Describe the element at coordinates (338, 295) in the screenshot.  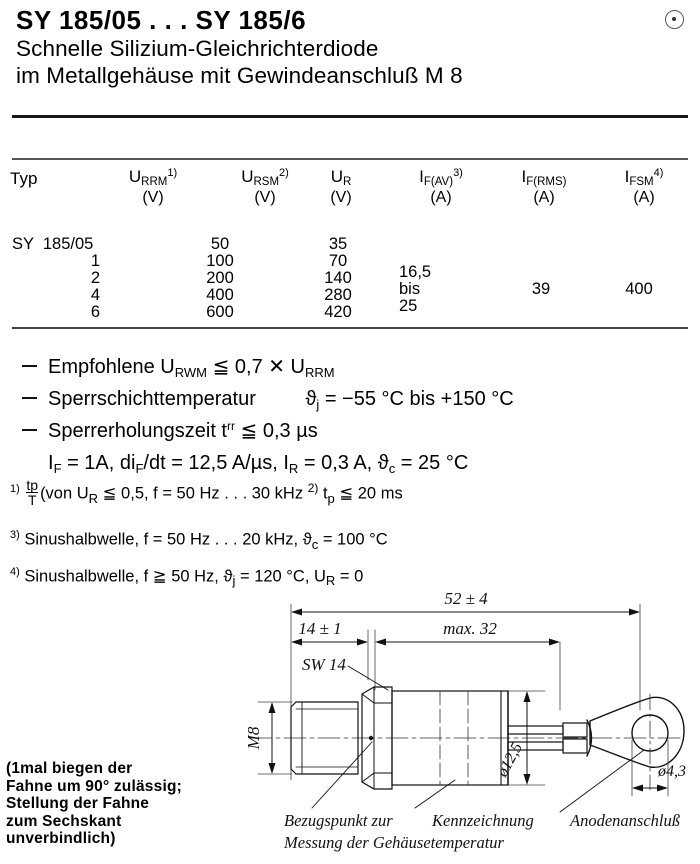
I see `table-cell: 280` at that location.